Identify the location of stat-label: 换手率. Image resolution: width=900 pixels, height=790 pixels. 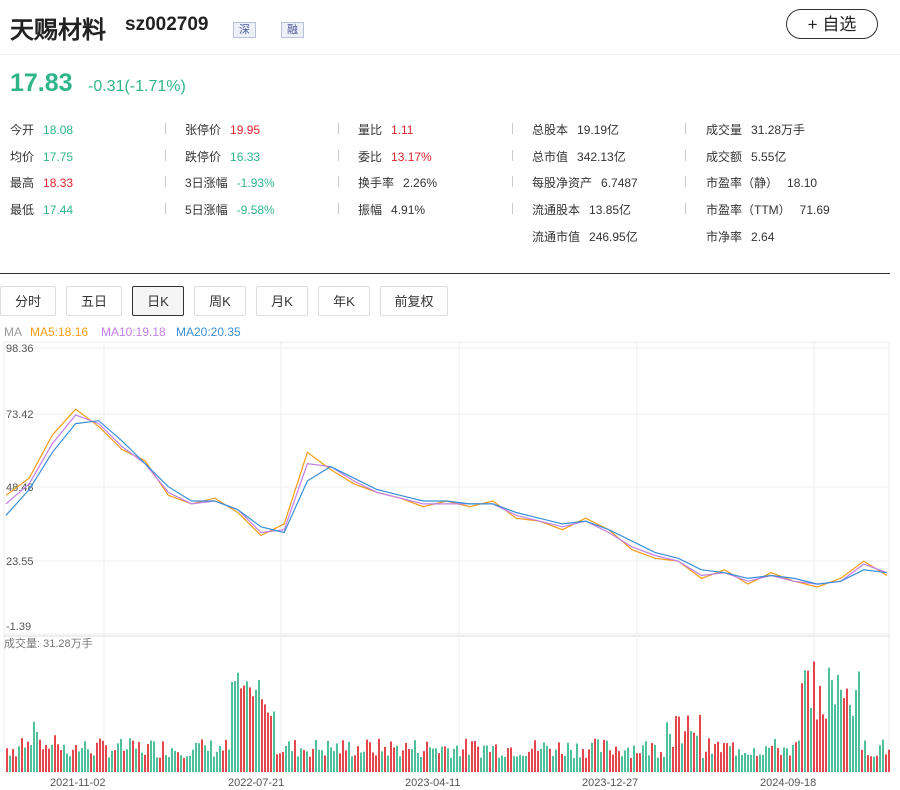
(376, 183).